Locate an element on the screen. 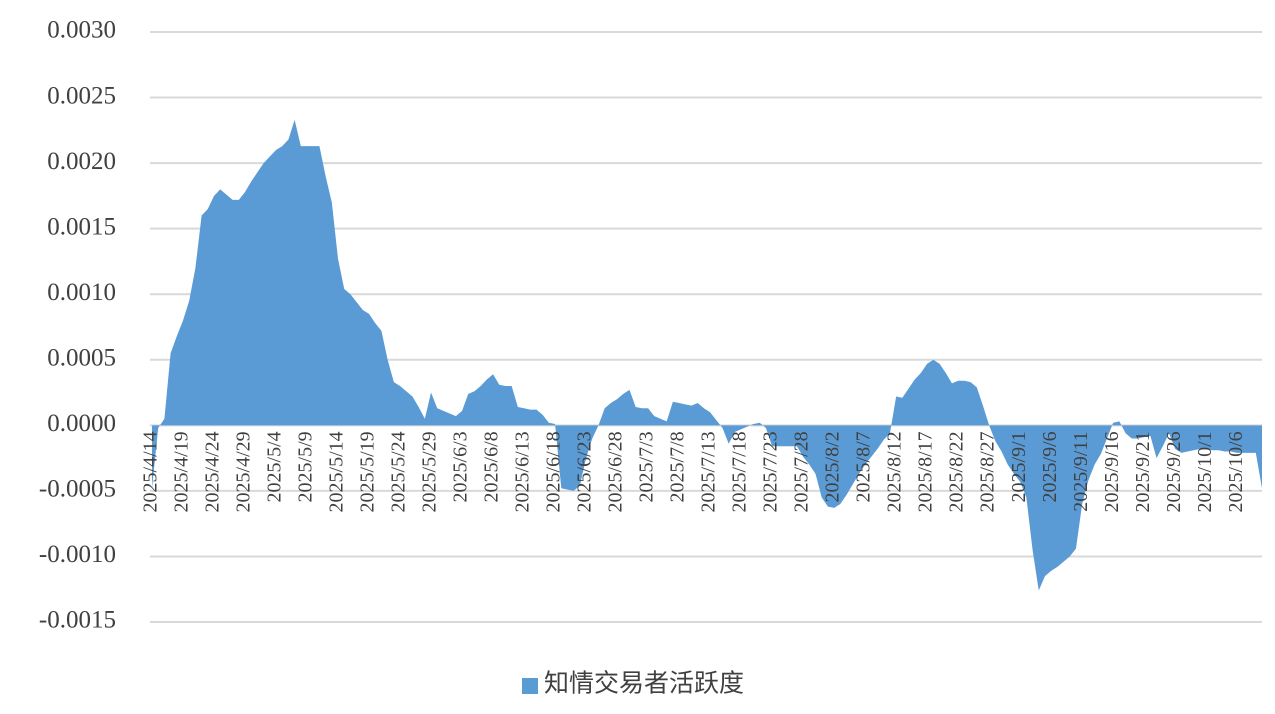  legend: 知情交易者活跃度 is located at coordinates (633, 684).